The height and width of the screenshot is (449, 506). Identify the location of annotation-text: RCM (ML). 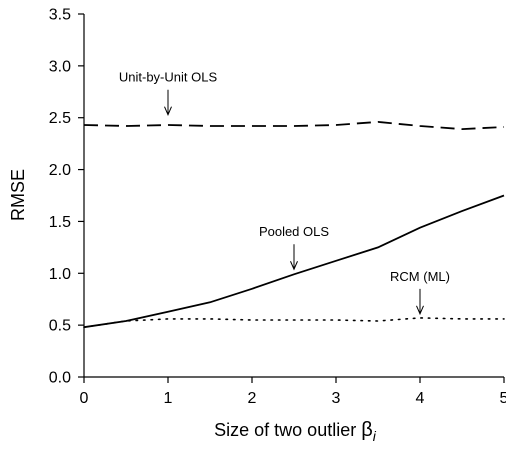
(420, 276).